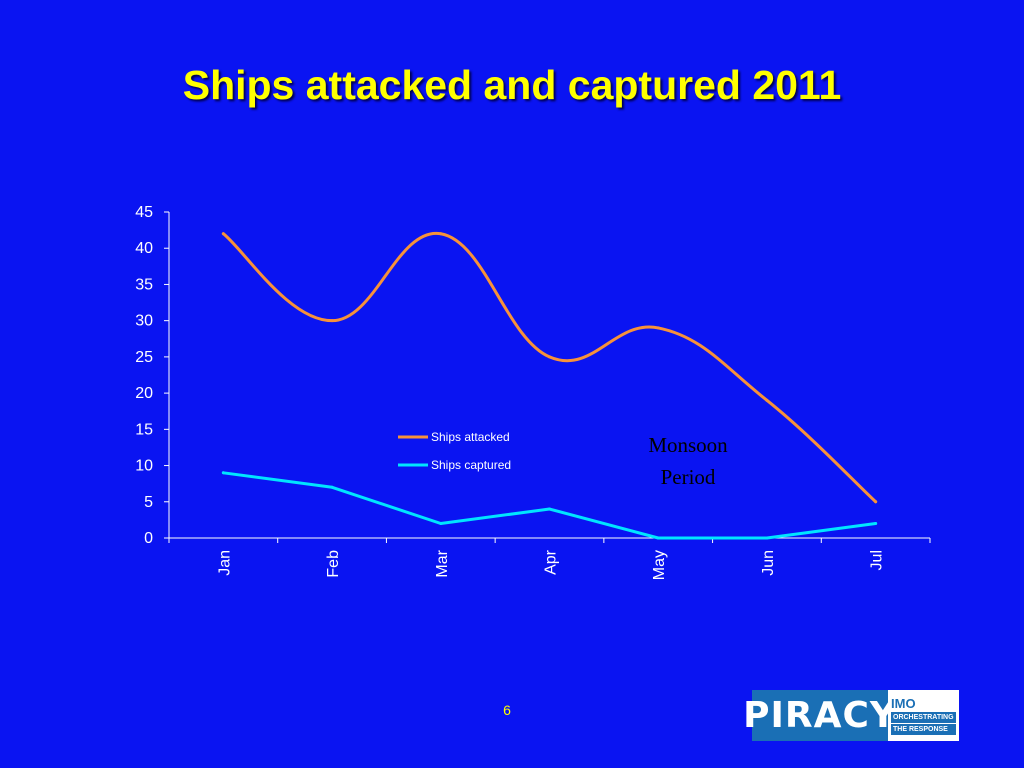 The height and width of the screenshot is (768, 1024). Describe the element at coordinates (903, 703) in the screenshot. I see `logo-org: IMO` at that location.